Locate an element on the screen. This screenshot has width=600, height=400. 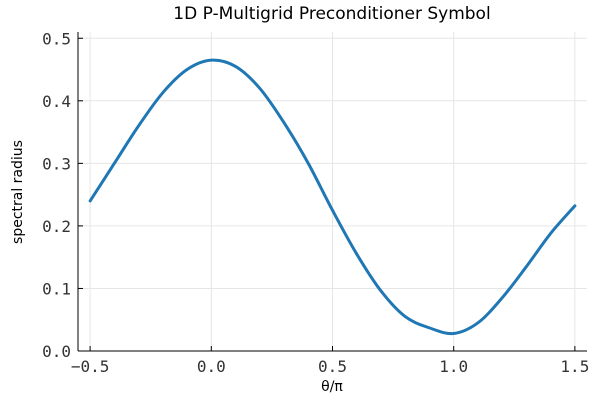
x-axis-label: θ/π is located at coordinates (332, 387).